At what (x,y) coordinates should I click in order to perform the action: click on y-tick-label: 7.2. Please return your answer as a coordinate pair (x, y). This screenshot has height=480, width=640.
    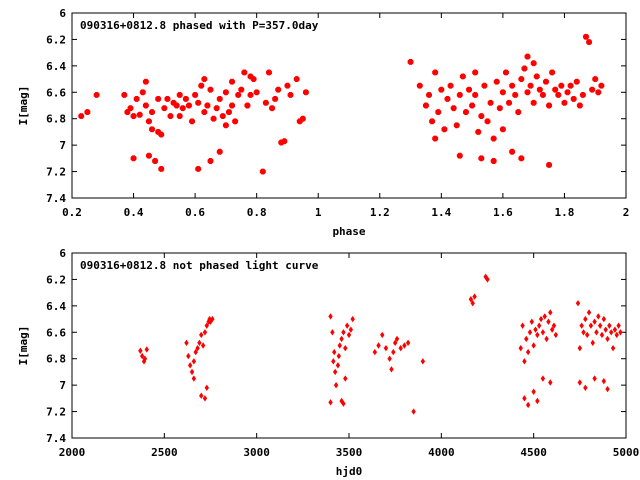
    Looking at the image, I should click on (56, 412).